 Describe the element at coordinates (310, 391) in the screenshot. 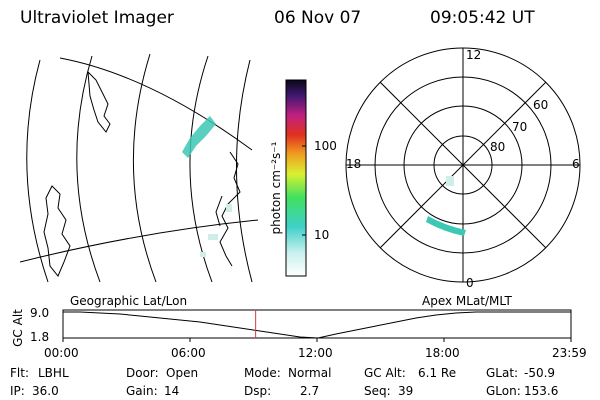

I see `info-dsp-value: 2.7` at that location.